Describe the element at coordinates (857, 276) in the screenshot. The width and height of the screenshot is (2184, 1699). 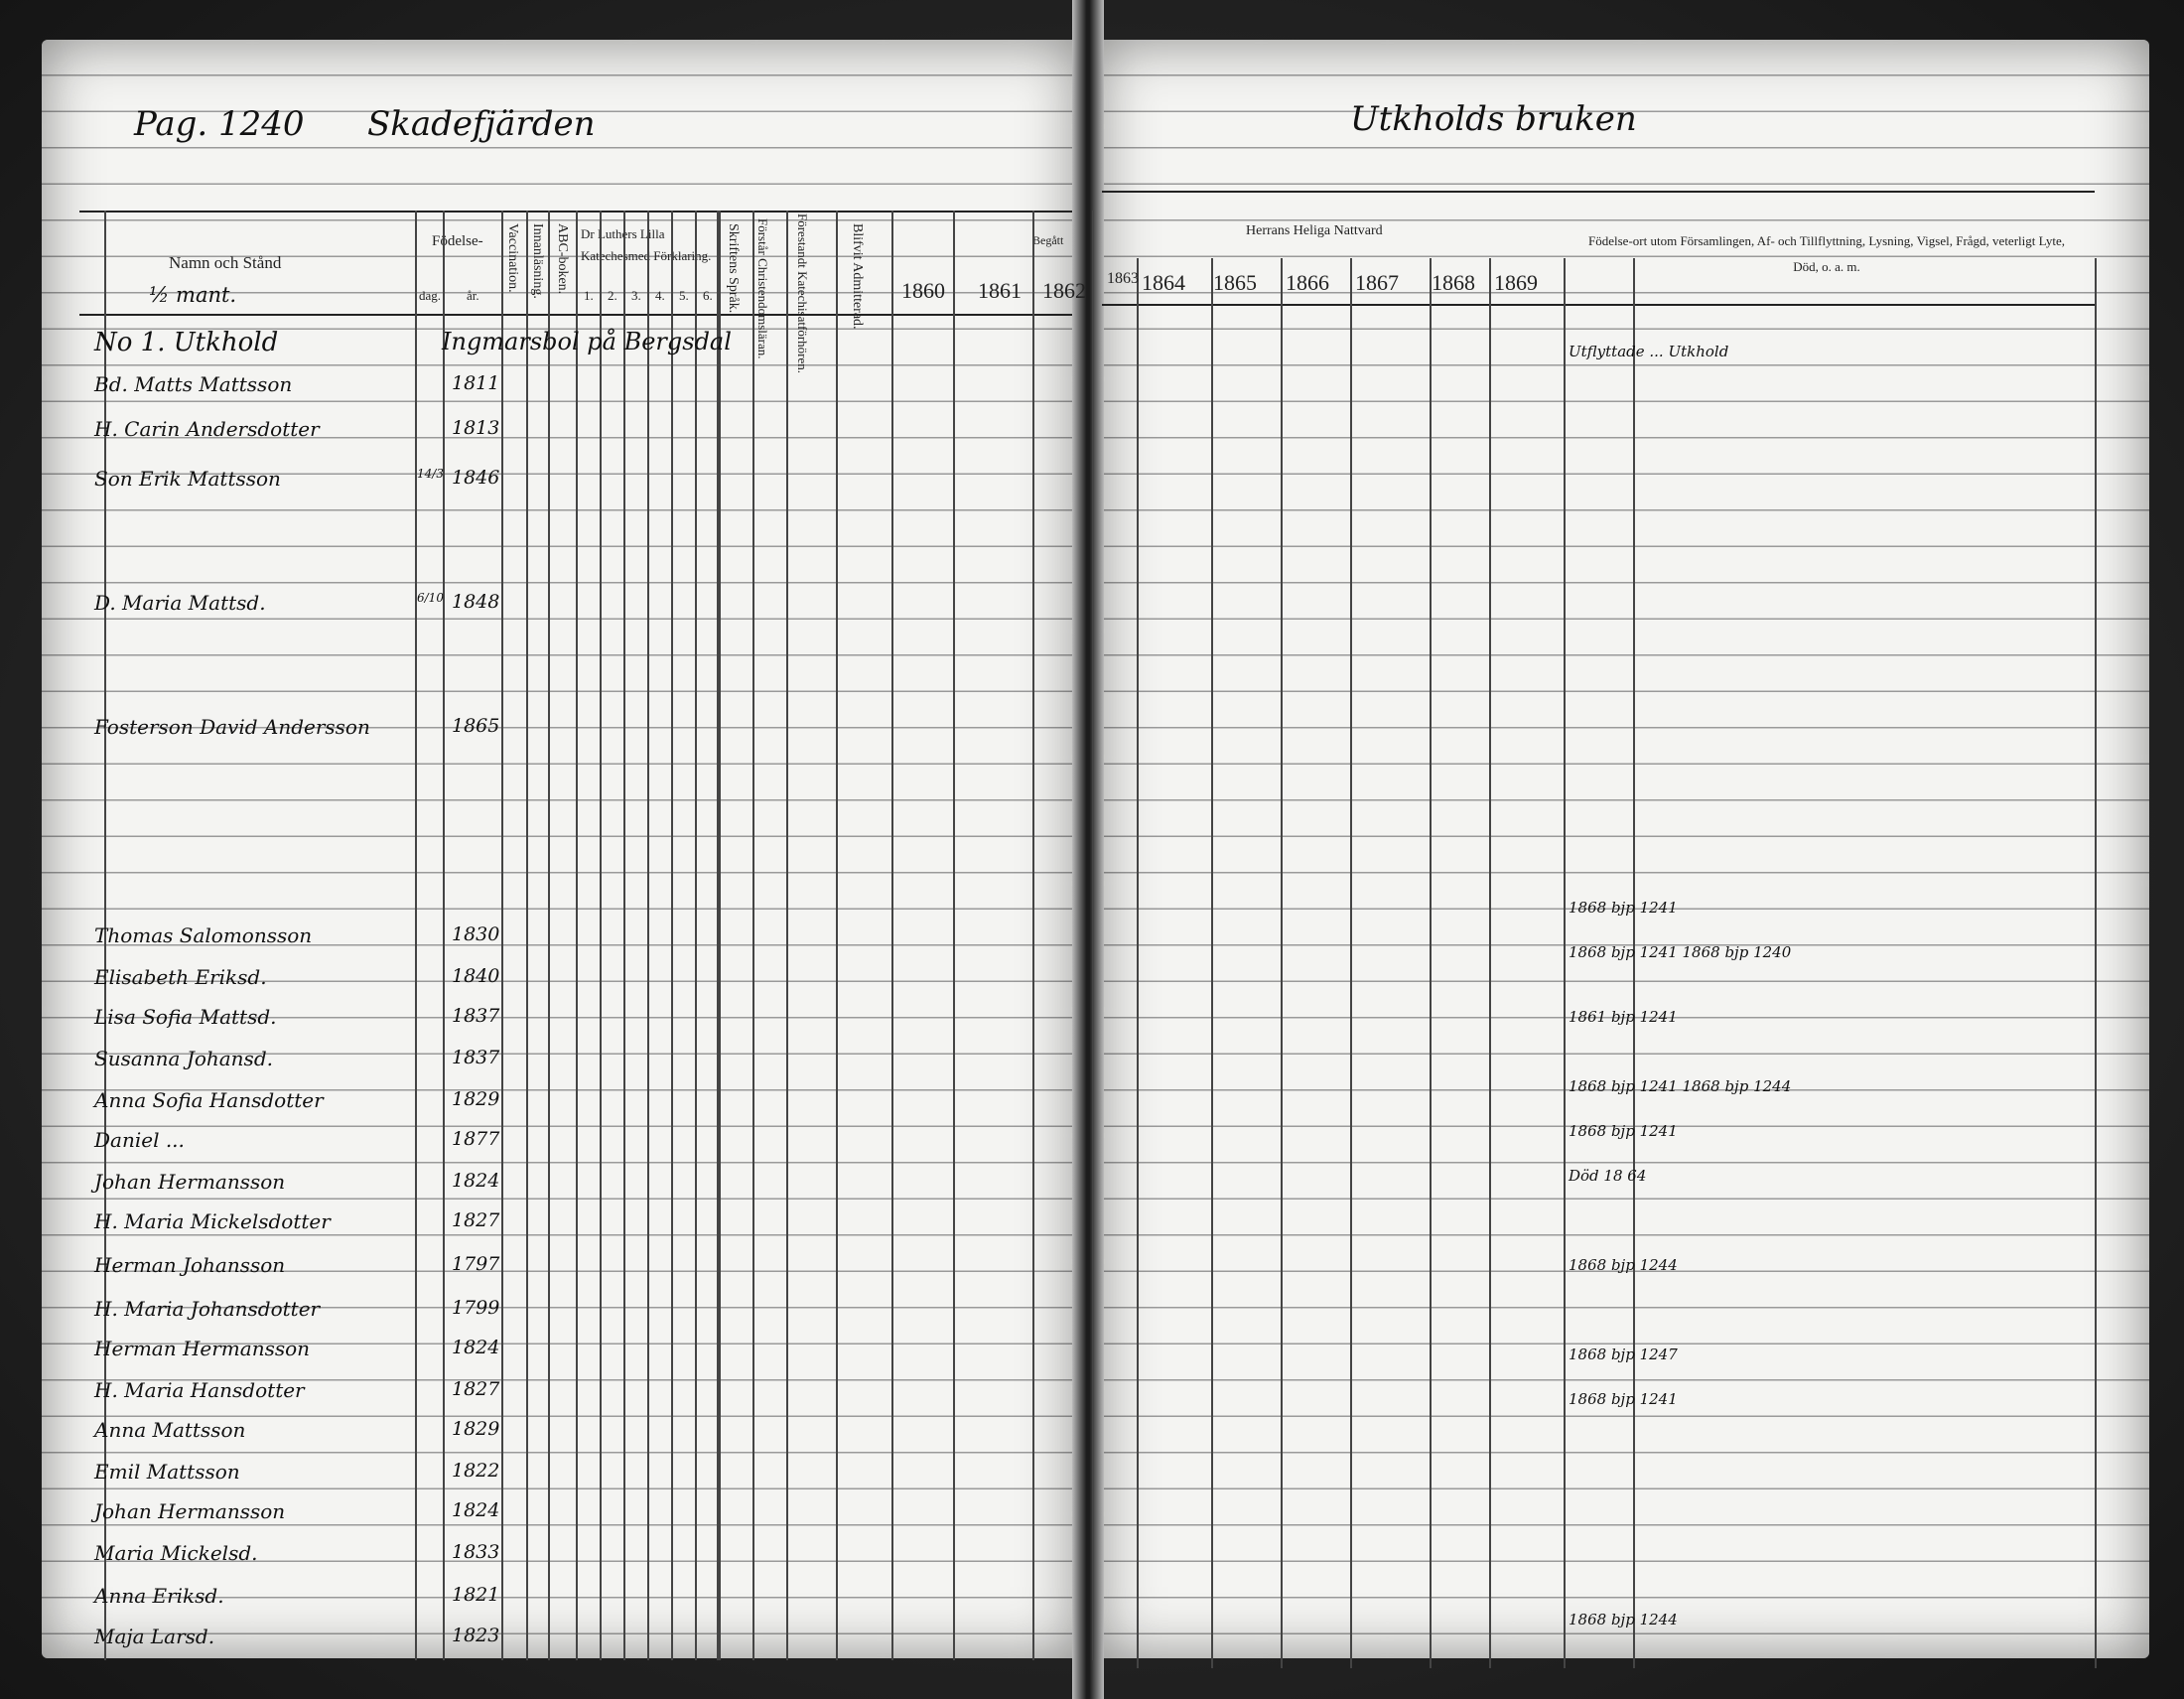
I see `header-admitted: Blifvit Admitterad.` at that location.